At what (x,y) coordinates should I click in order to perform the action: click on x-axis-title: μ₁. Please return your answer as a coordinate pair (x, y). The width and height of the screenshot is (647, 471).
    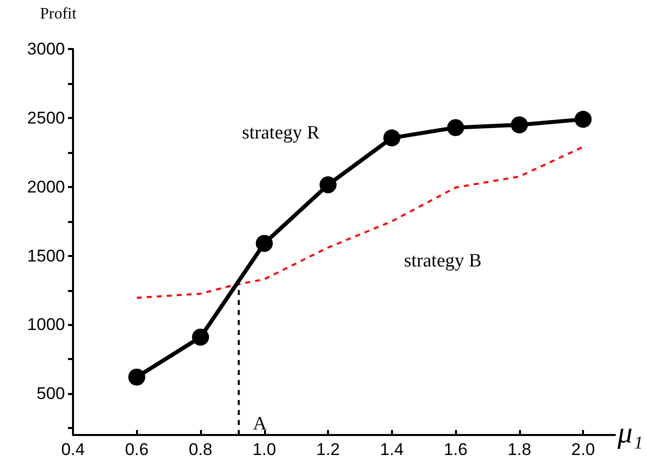
    Looking at the image, I should click on (630, 433).